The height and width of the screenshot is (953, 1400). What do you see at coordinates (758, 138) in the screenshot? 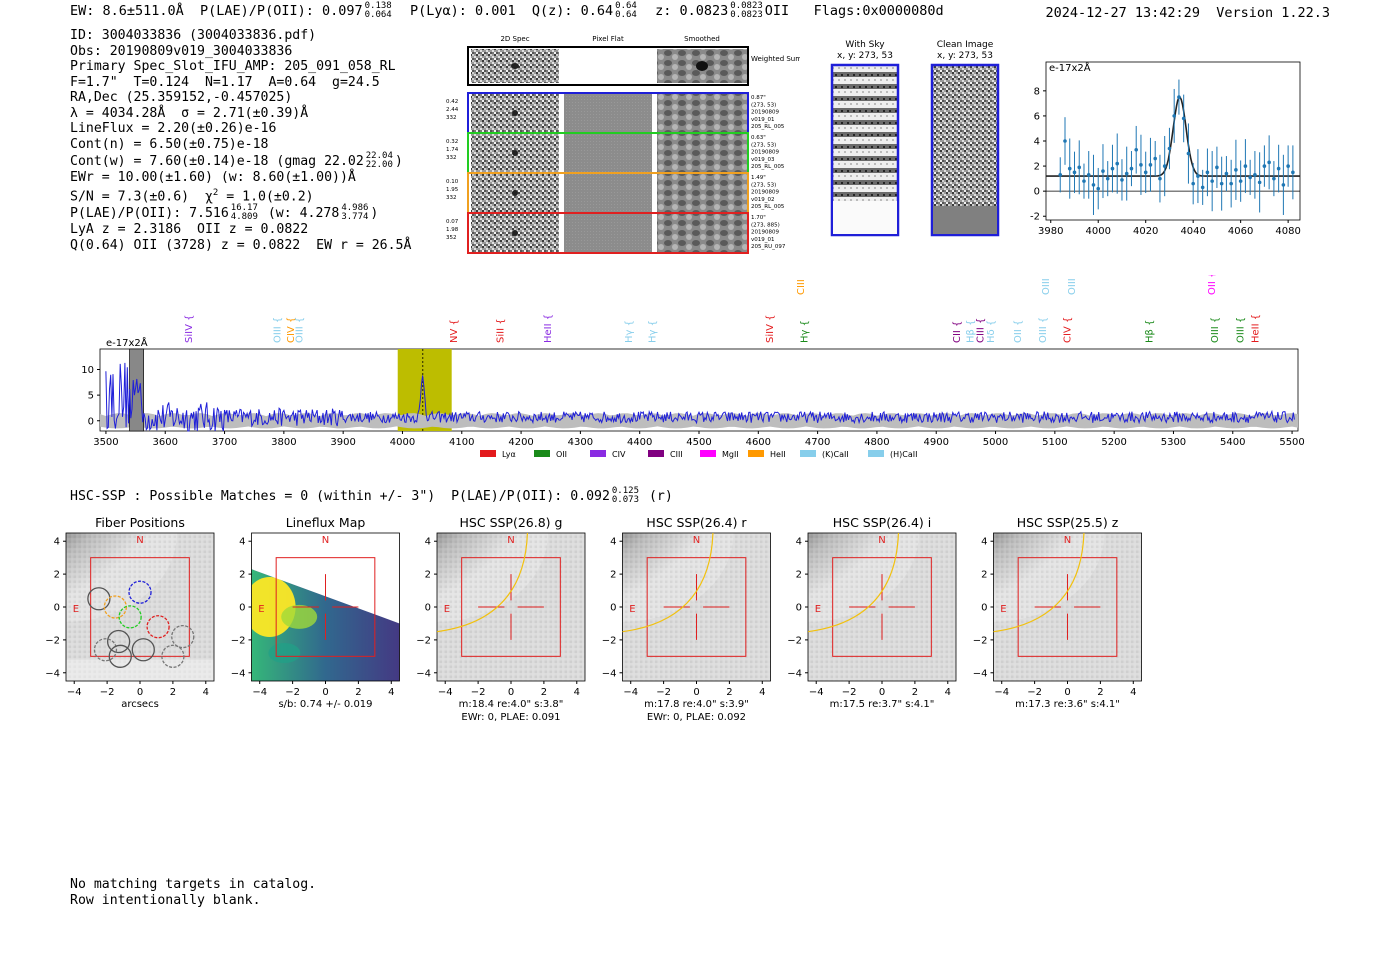
I see `cutout-right-label: 0.63"` at bounding box center [758, 138].